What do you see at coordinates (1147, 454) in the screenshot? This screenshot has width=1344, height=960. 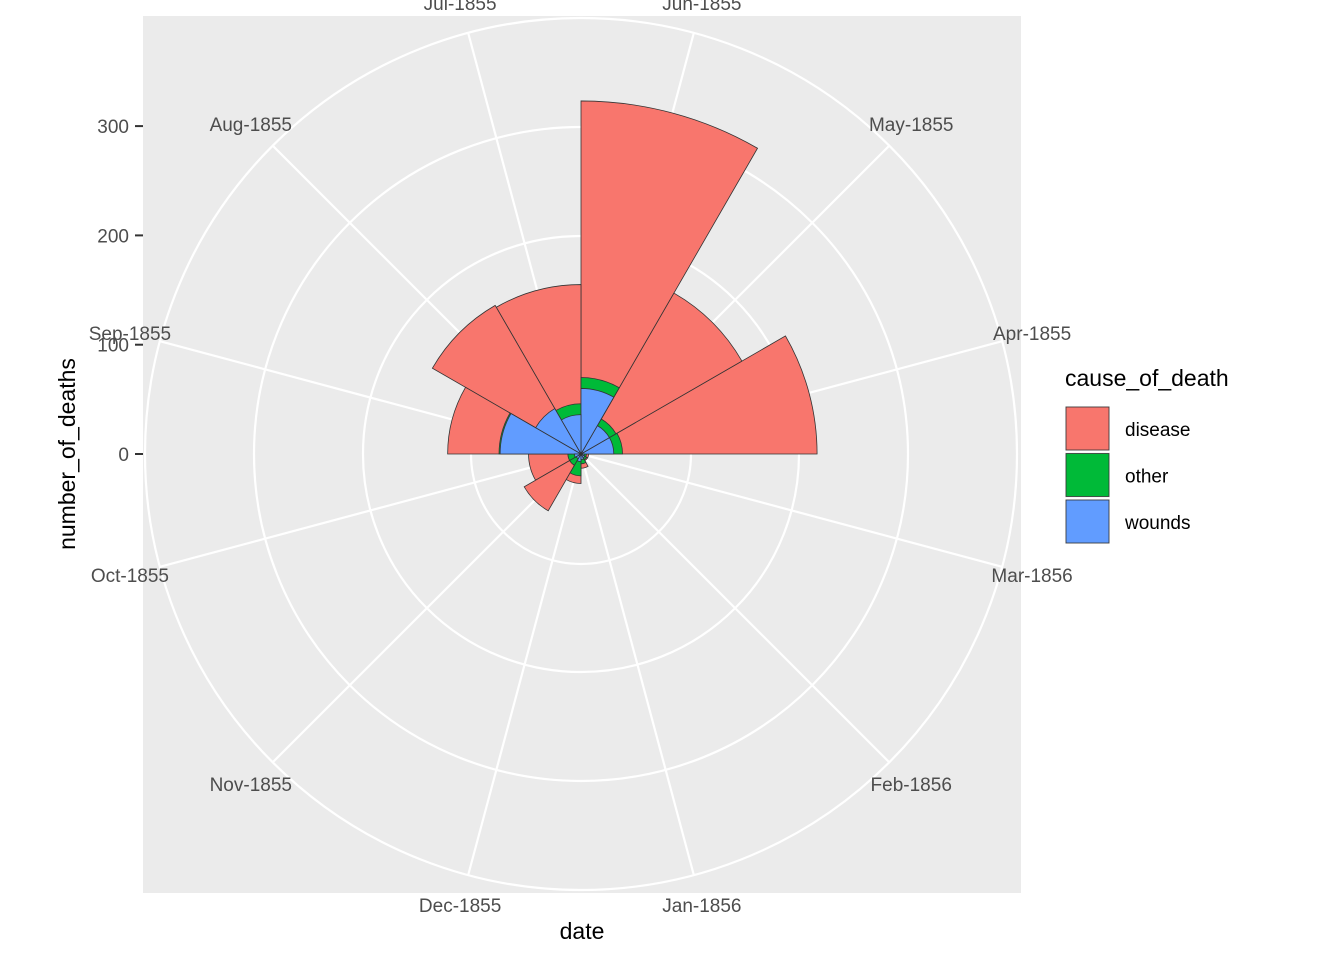 I see `legend: cause_of_death disease other wounds` at bounding box center [1147, 454].